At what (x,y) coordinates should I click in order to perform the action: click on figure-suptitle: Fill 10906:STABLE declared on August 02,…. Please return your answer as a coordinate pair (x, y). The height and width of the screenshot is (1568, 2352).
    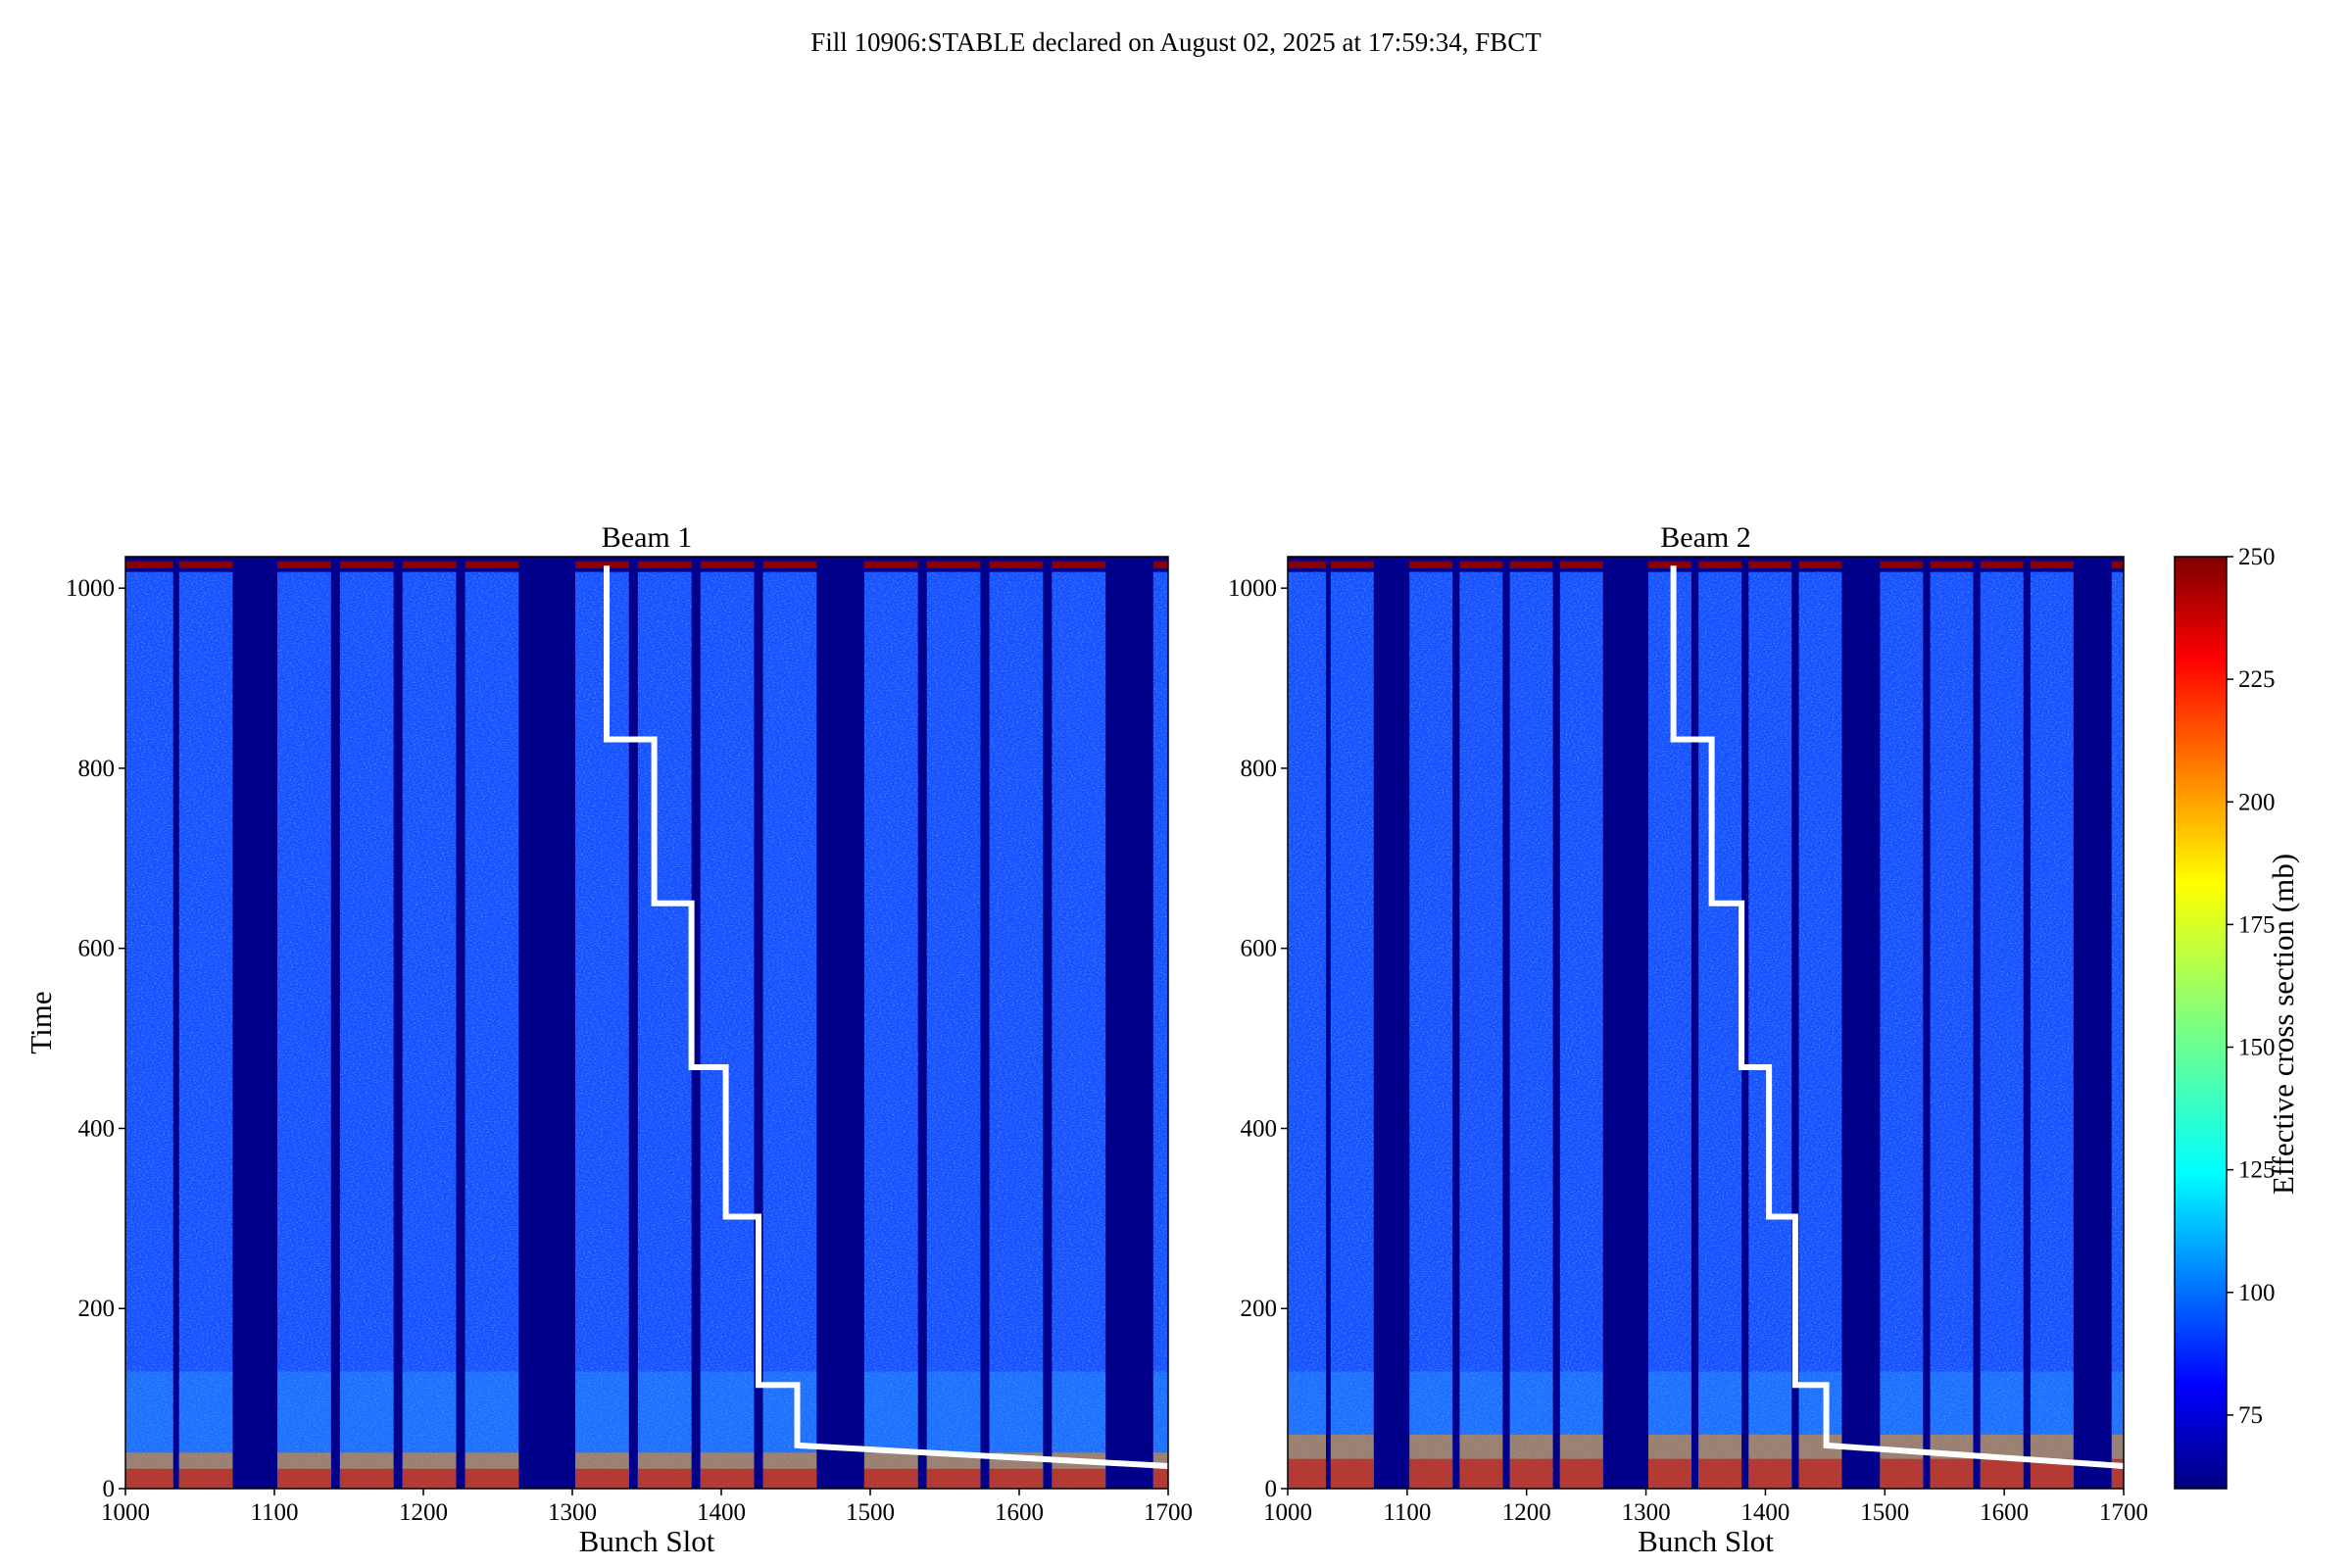
    Looking at the image, I should click on (1176, 42).